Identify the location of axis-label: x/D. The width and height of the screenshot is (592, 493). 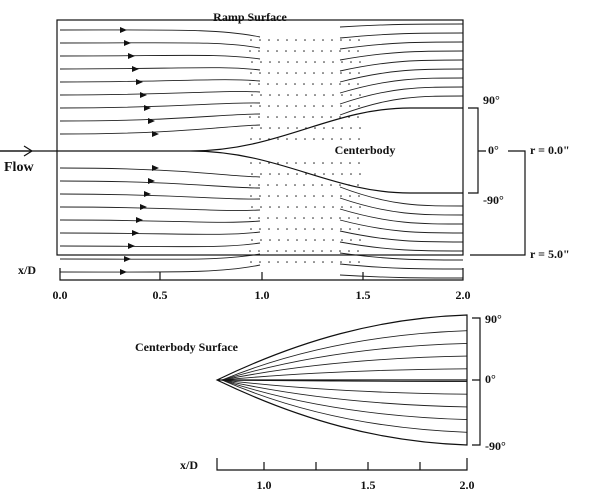
(189, 465).